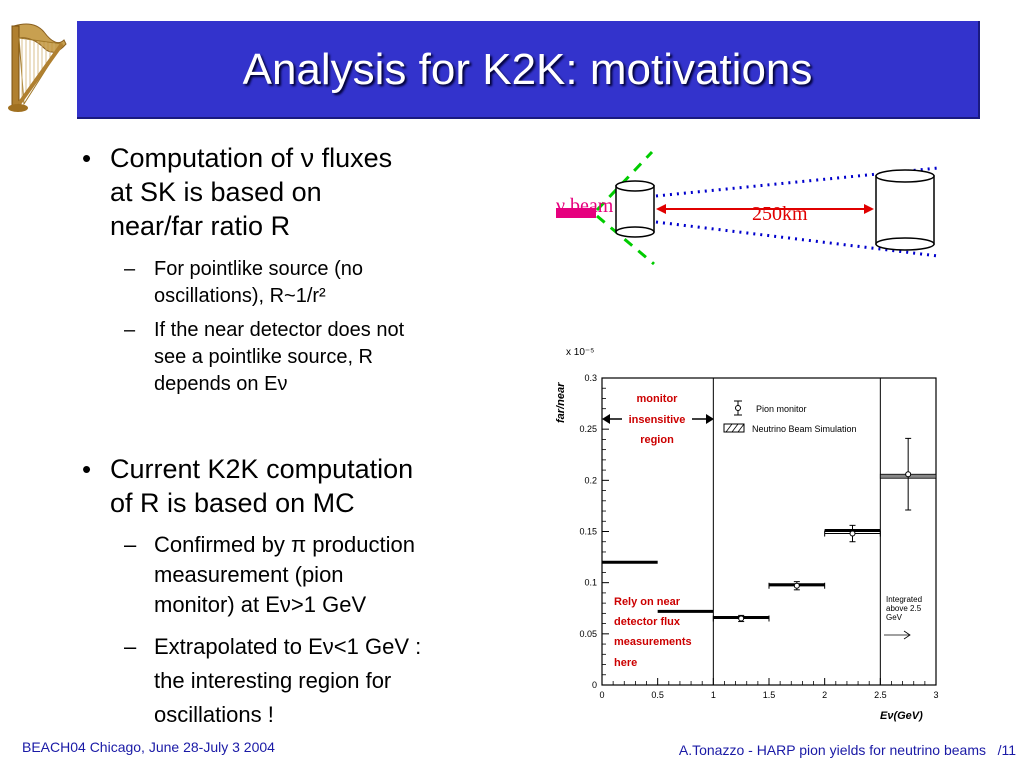 Image resolution: width=1024 pixels, height=768 pixels. I want to click on sub-bullet-2-line-3: depends on Eν, so click(221, 384).